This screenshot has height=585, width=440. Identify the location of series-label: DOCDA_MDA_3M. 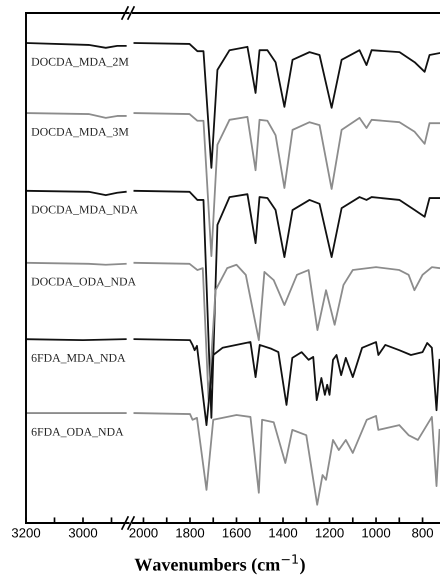
(80, 133).